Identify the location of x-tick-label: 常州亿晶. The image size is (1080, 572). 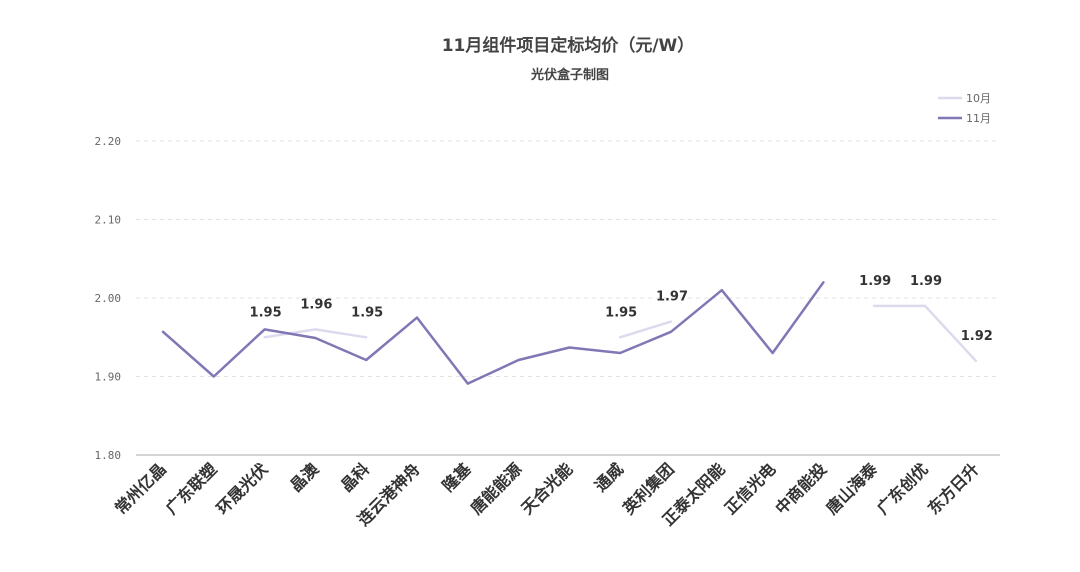
(140, 488).